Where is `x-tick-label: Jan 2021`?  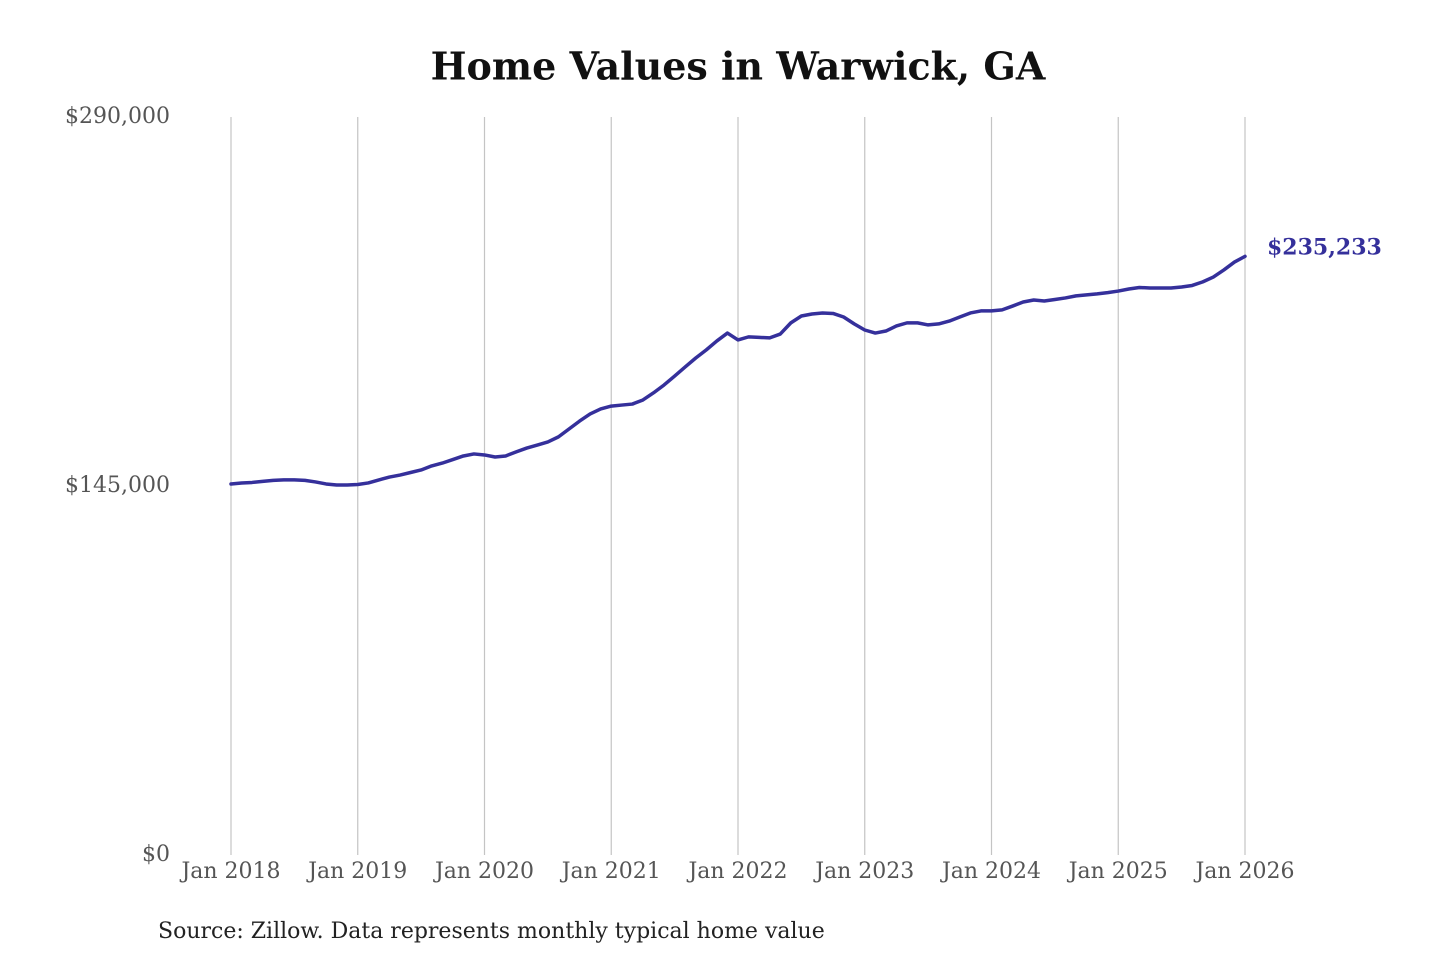
x-tick-label: Jan 2021 is located at coordinates (610, 871).